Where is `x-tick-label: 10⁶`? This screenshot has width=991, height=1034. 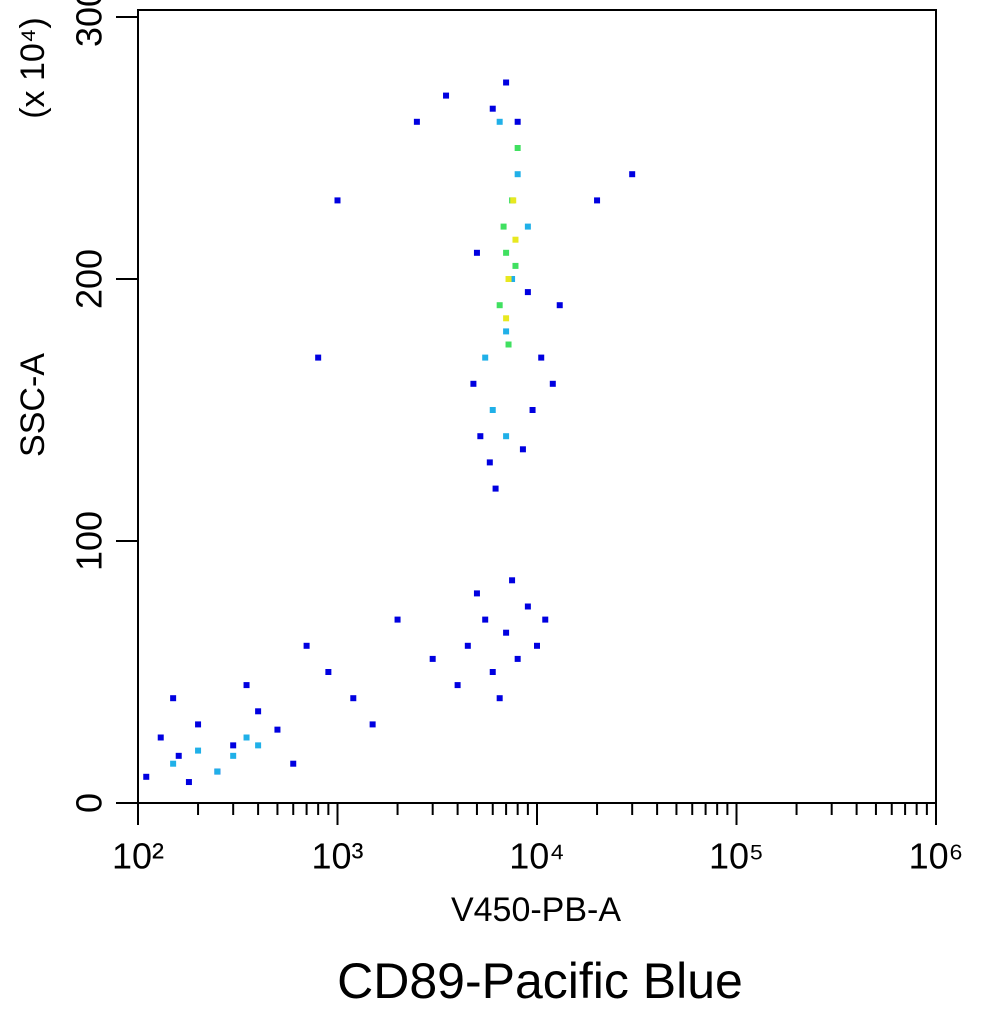 x-tick-label: 10⁶ is located at coordinates (936, 856).